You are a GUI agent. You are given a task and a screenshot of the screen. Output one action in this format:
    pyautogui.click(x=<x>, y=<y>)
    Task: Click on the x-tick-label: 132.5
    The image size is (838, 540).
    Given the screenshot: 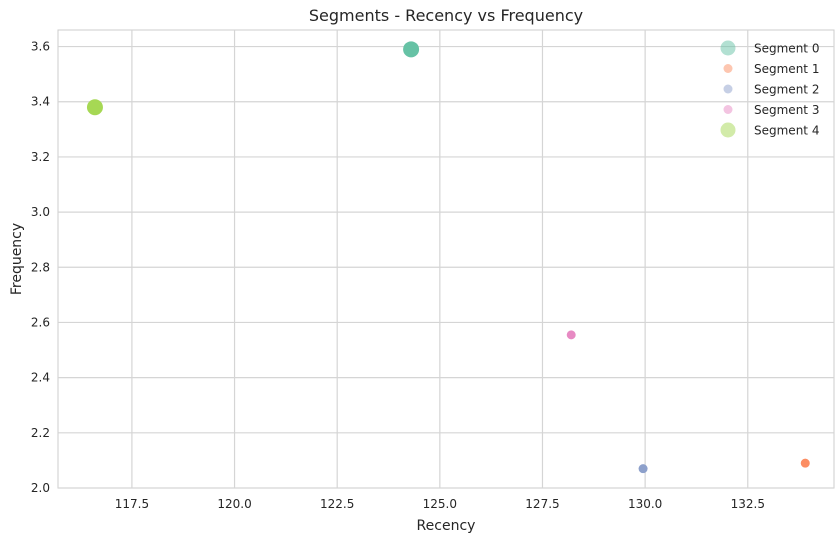 What is the action you would take?
    pyautogui.click(x=748, y=504)
    